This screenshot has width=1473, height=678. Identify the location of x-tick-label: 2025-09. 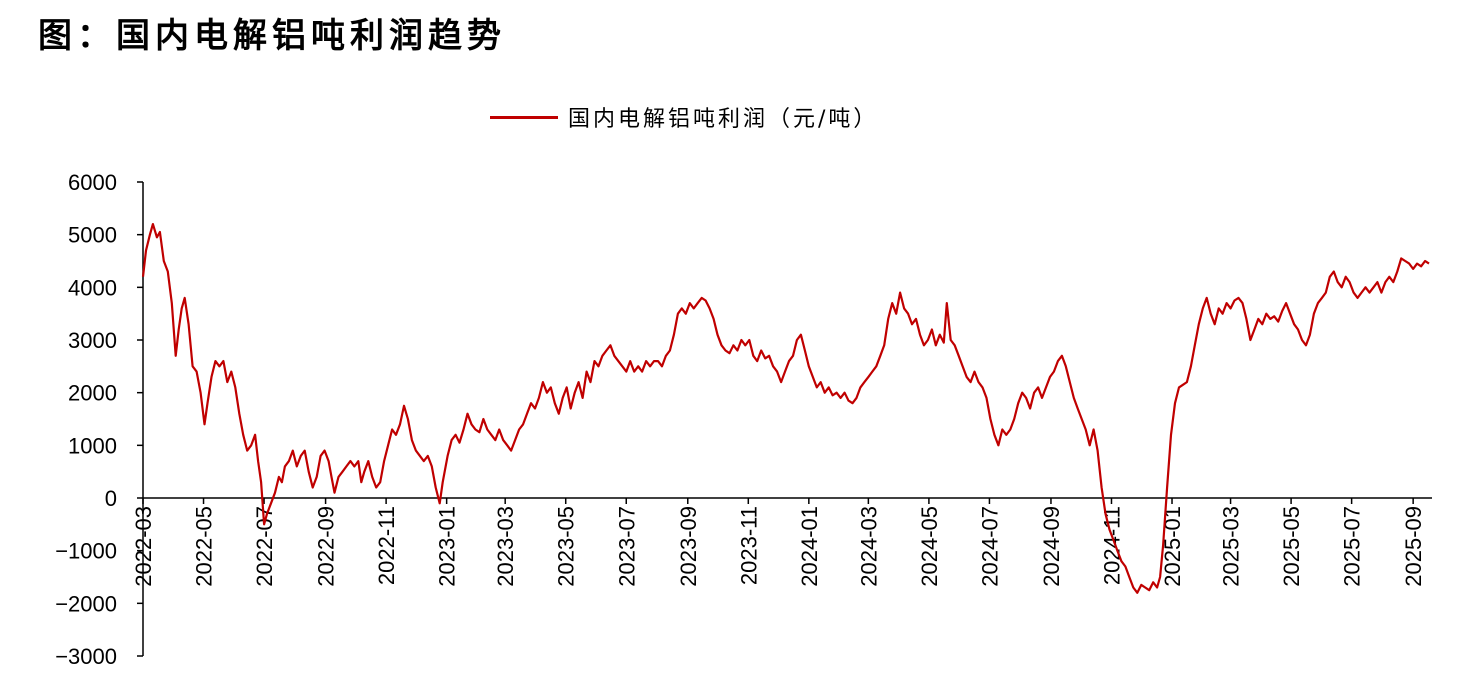
(1413, 546).